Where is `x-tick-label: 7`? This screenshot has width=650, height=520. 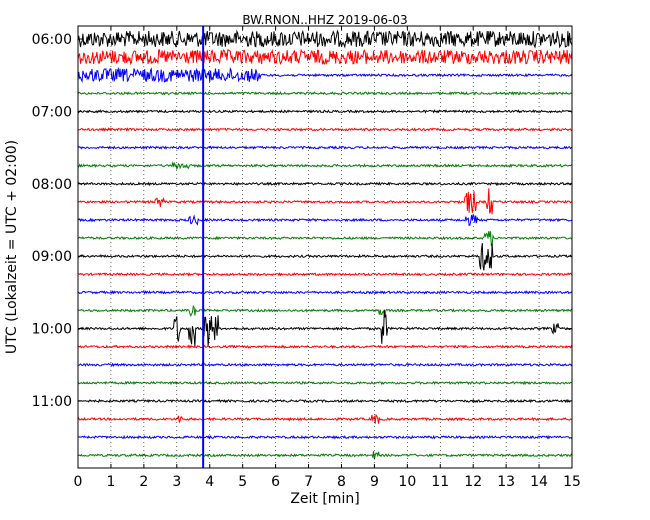 x-tick-label: 7 is located at coordinates (308, 482).